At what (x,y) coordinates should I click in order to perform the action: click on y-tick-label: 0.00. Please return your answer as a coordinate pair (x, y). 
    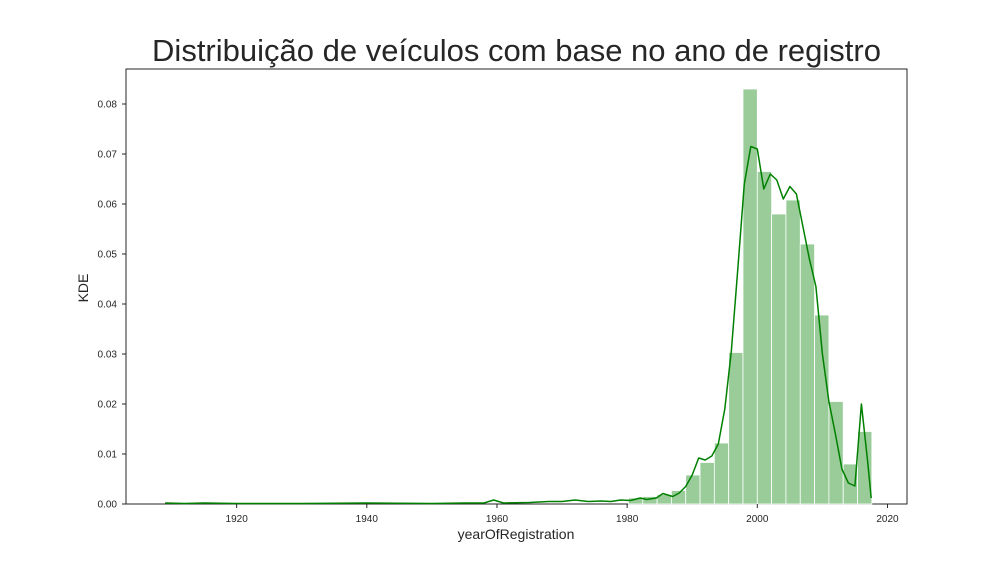
    Looking at the image, I should click on (108, 505).